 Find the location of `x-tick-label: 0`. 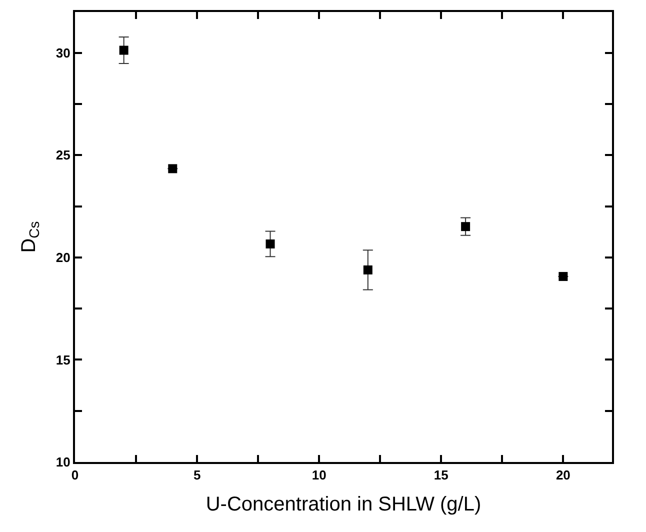

x-tick-label: 0 is located at coordinates (75, 475).